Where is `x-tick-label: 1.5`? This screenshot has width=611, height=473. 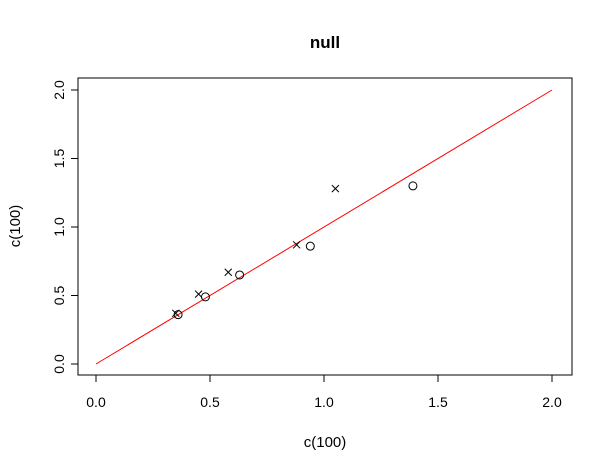
x-tick-label: 1.5 is located at coordinates (438, 402).